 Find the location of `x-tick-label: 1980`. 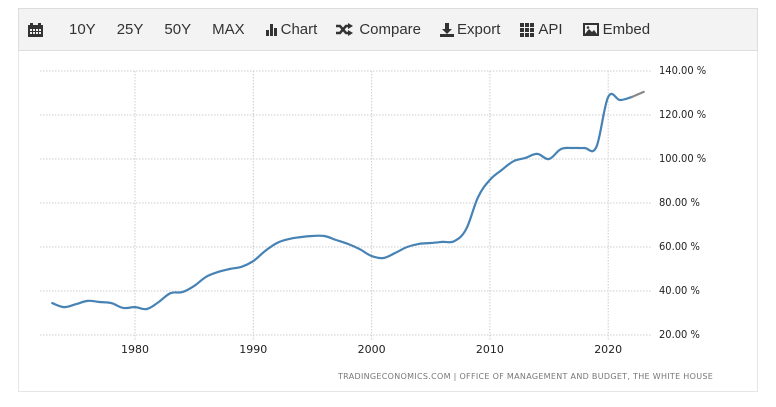

x-tick-label: 1980 is located at coordinates (135, 349).